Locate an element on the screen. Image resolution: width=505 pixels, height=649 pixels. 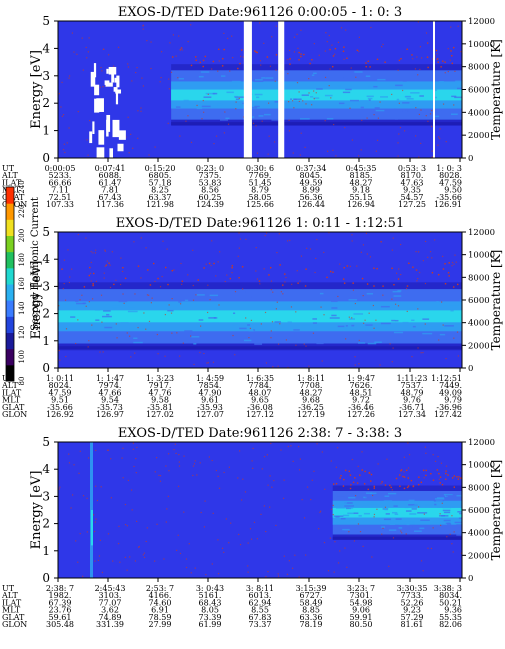
table-cell: 3:38: 3 is located at coordinates (448, 588).